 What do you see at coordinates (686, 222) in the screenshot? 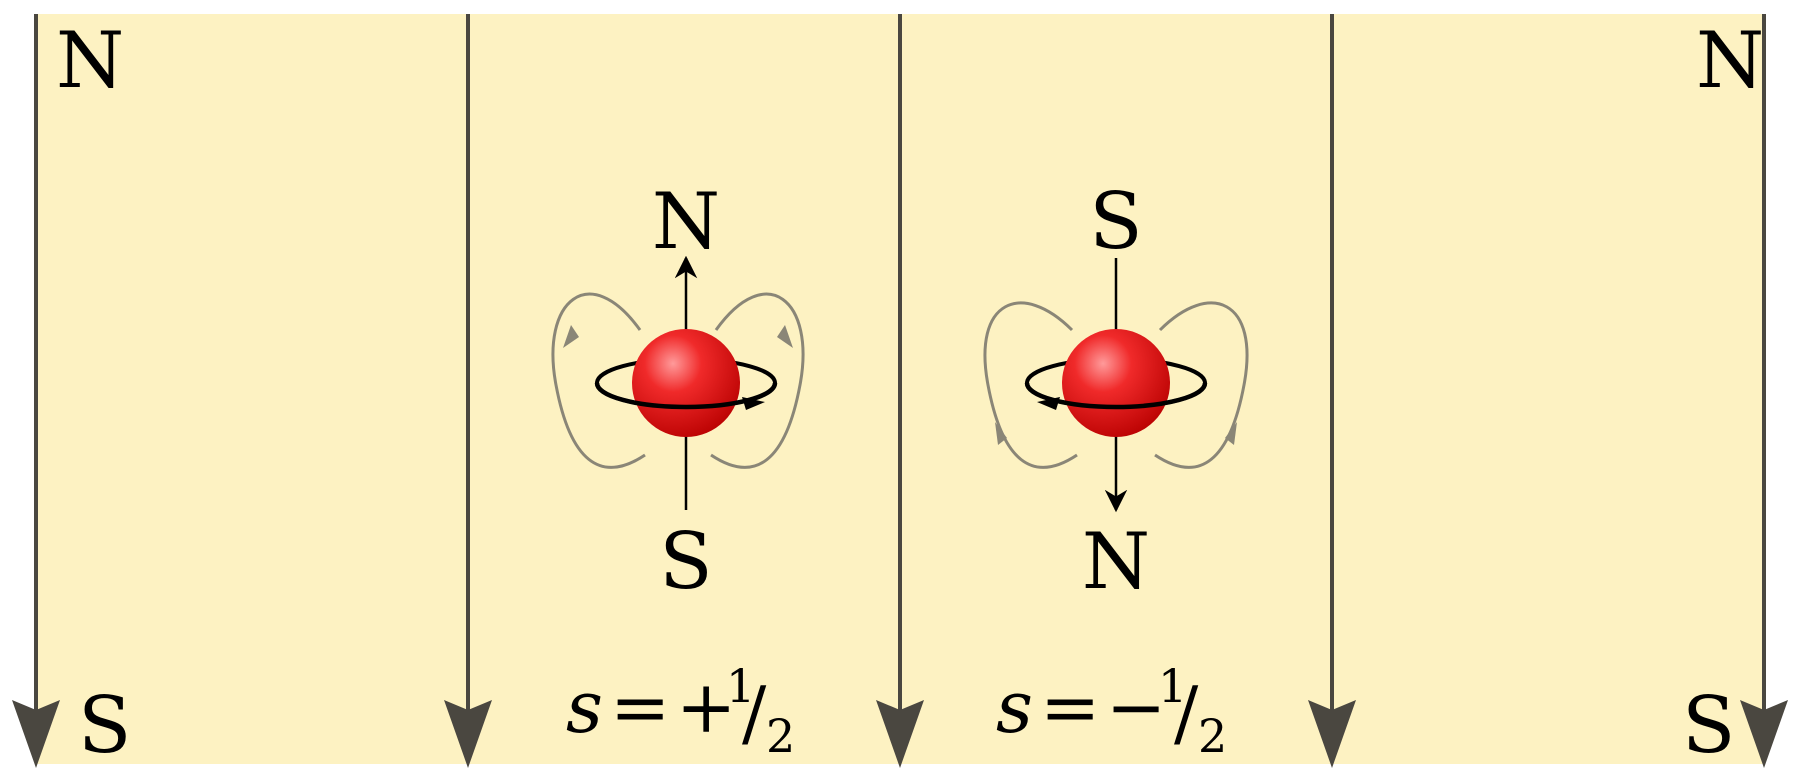
I see `spin-up-top-pole: N` at bounding box center [686, 222].